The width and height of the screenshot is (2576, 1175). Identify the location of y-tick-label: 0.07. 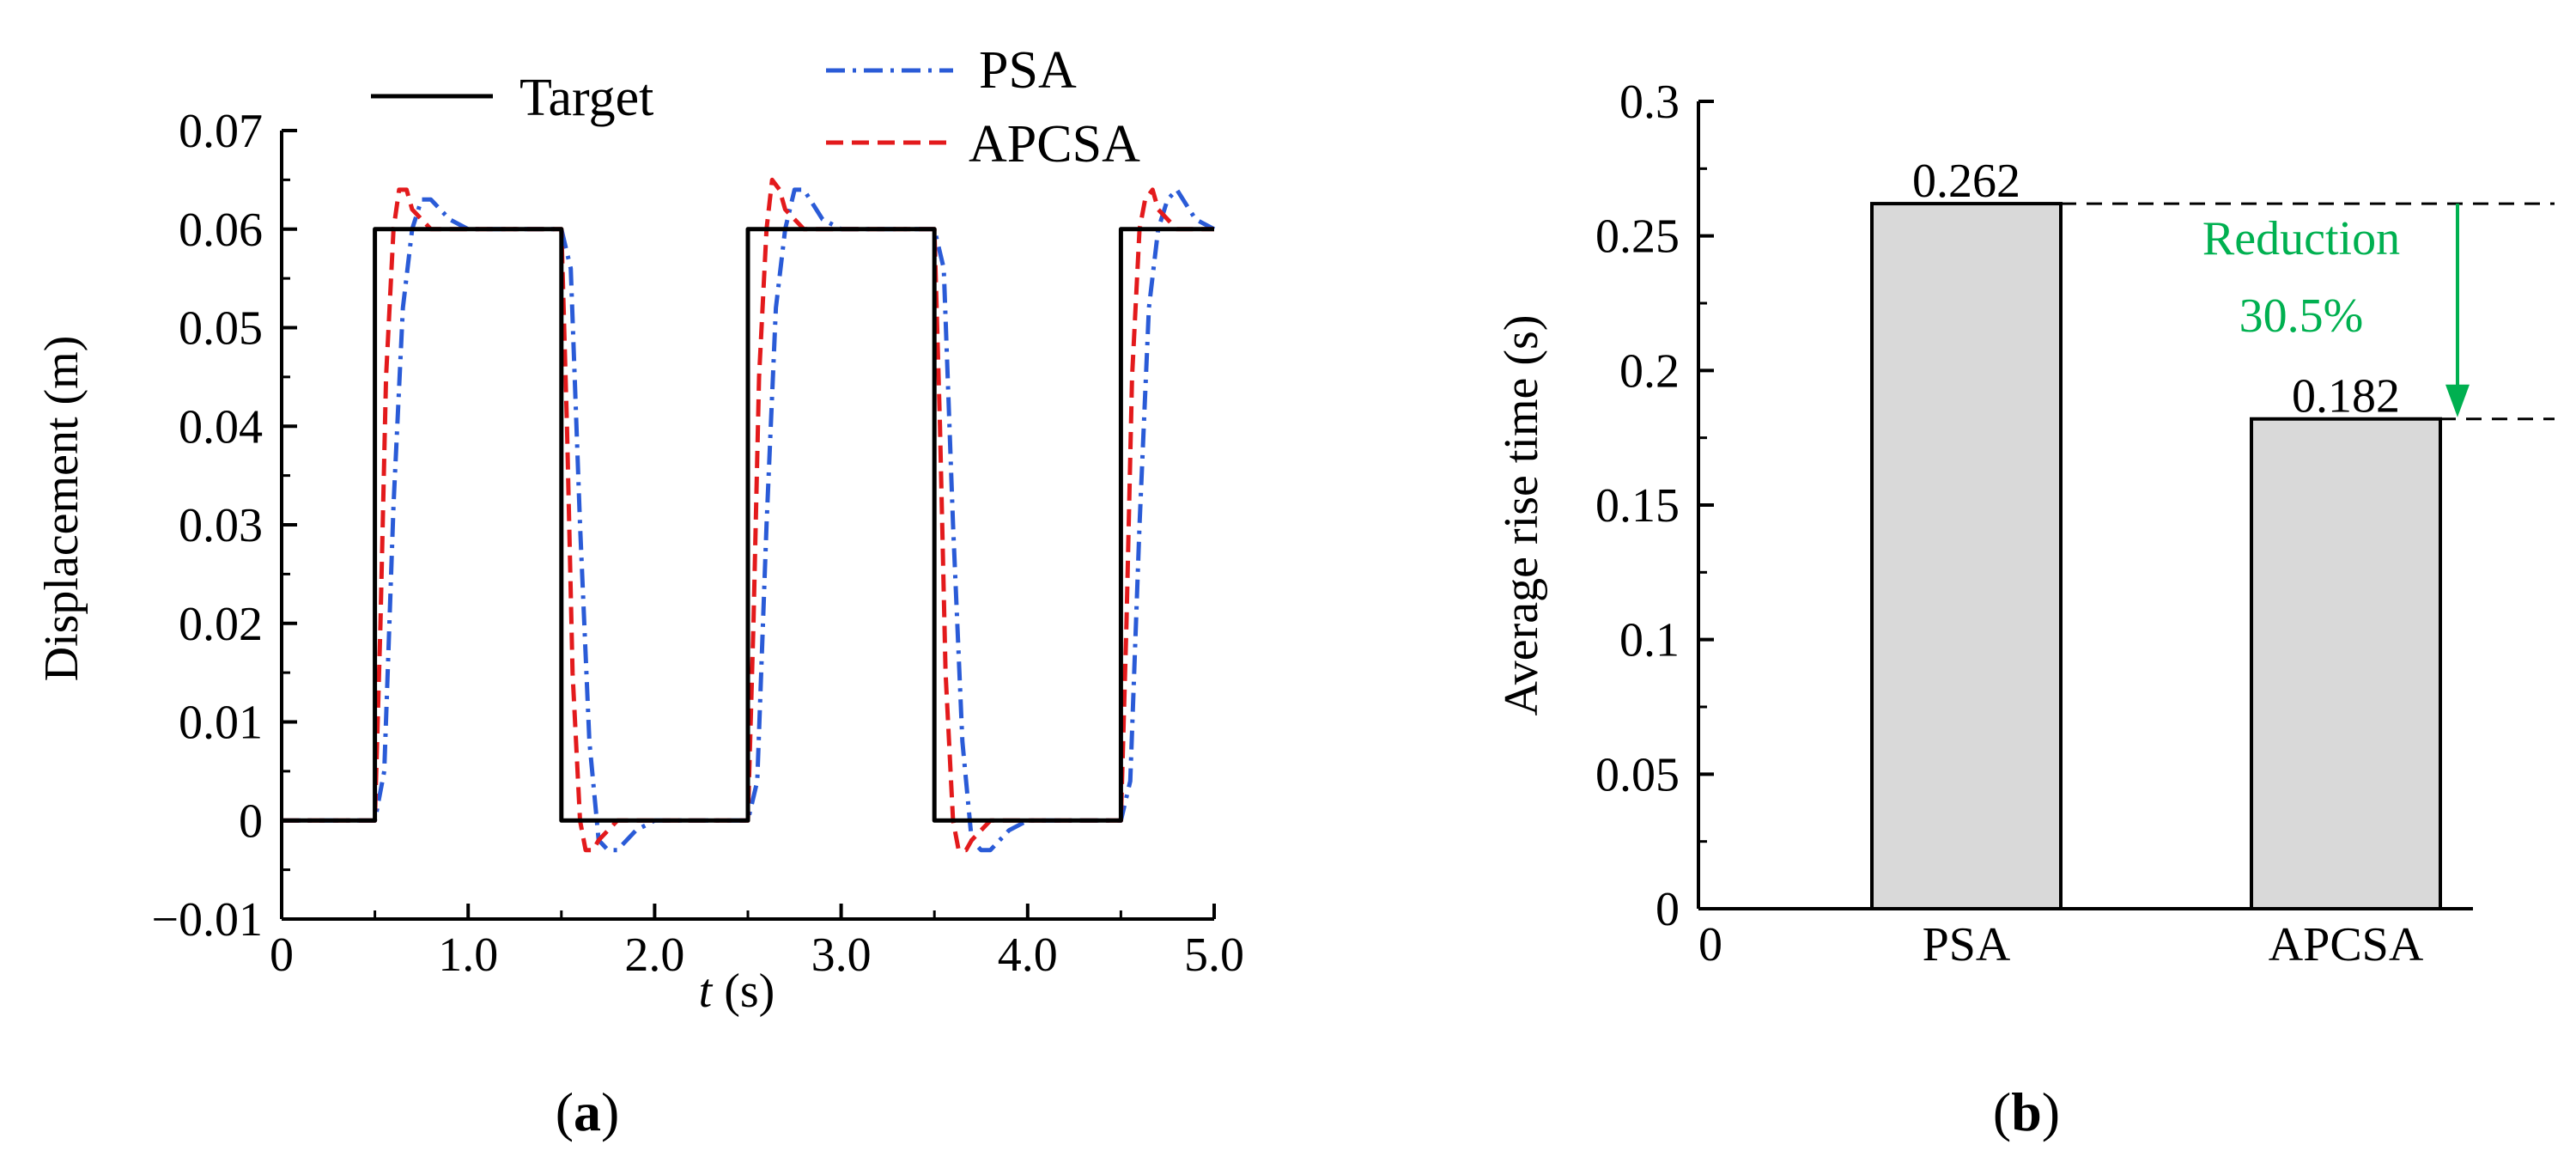
(221, 131).